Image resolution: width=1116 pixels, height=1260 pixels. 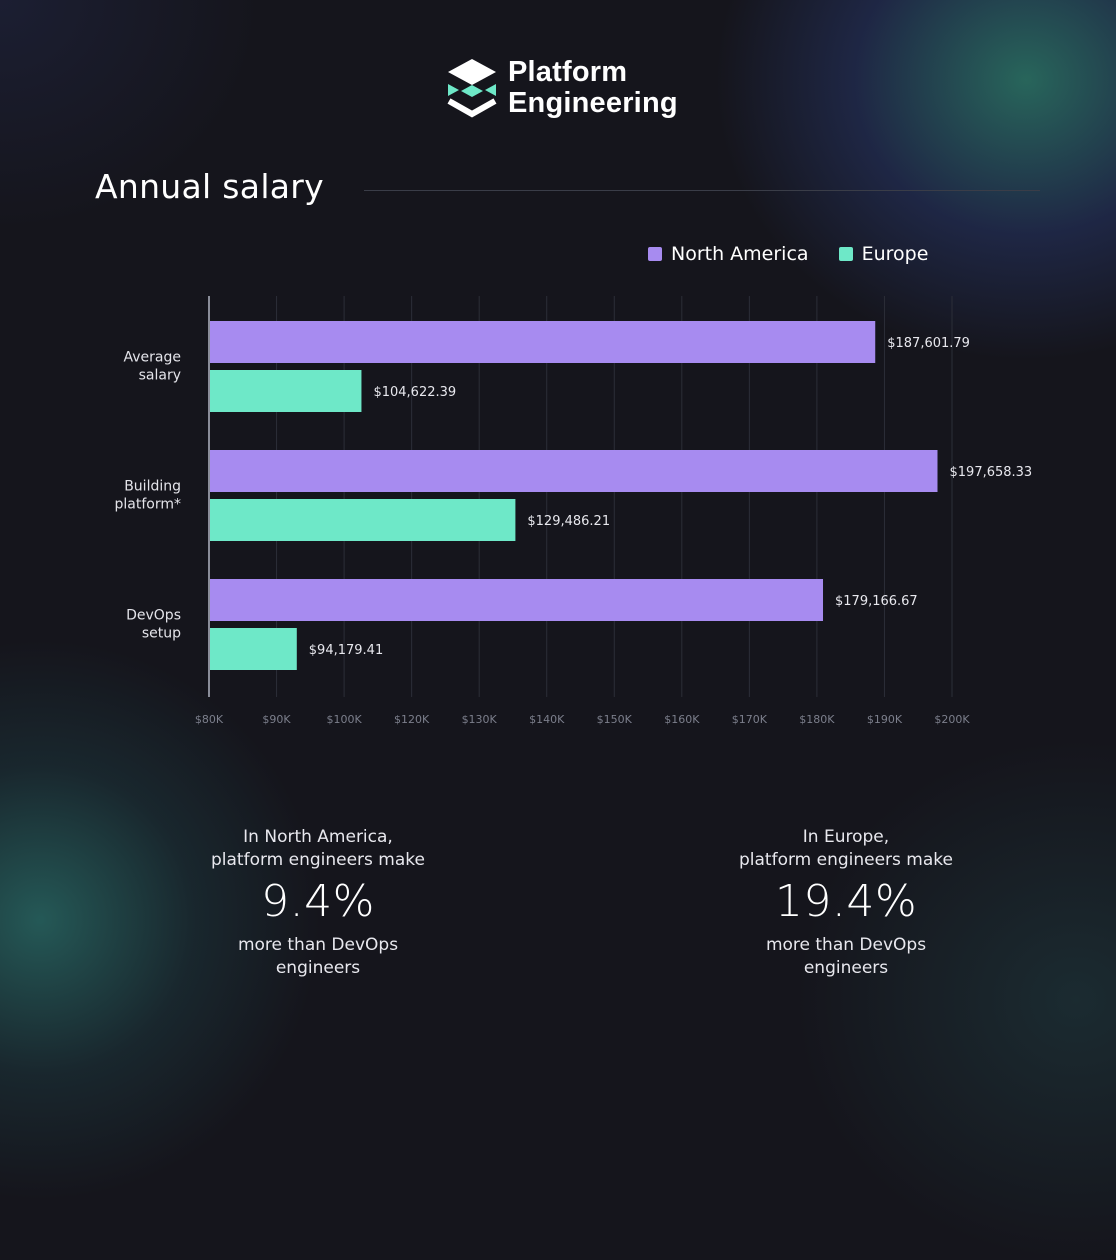 What do you see at coordinates (148, 505) in the screenshot?
I see `category-label: platform*` at bounding box center [148, 505].